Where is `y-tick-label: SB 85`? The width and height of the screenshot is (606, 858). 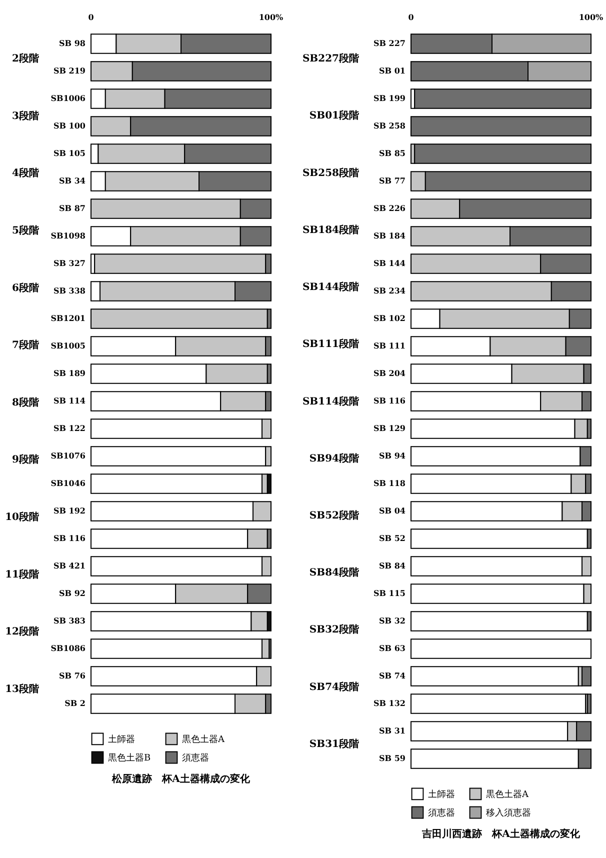 y-tick-label: SB 85 is located at coordinates (392, 153).